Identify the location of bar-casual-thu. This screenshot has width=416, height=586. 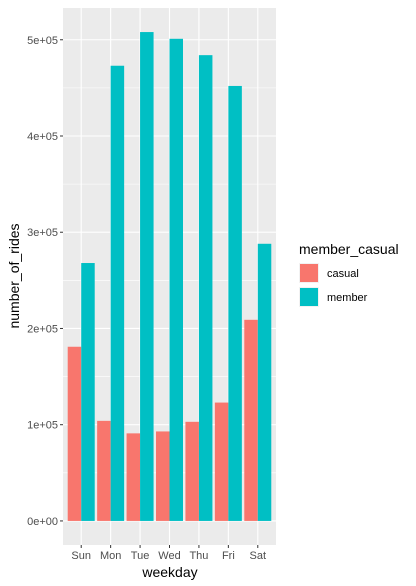
(192, 471).